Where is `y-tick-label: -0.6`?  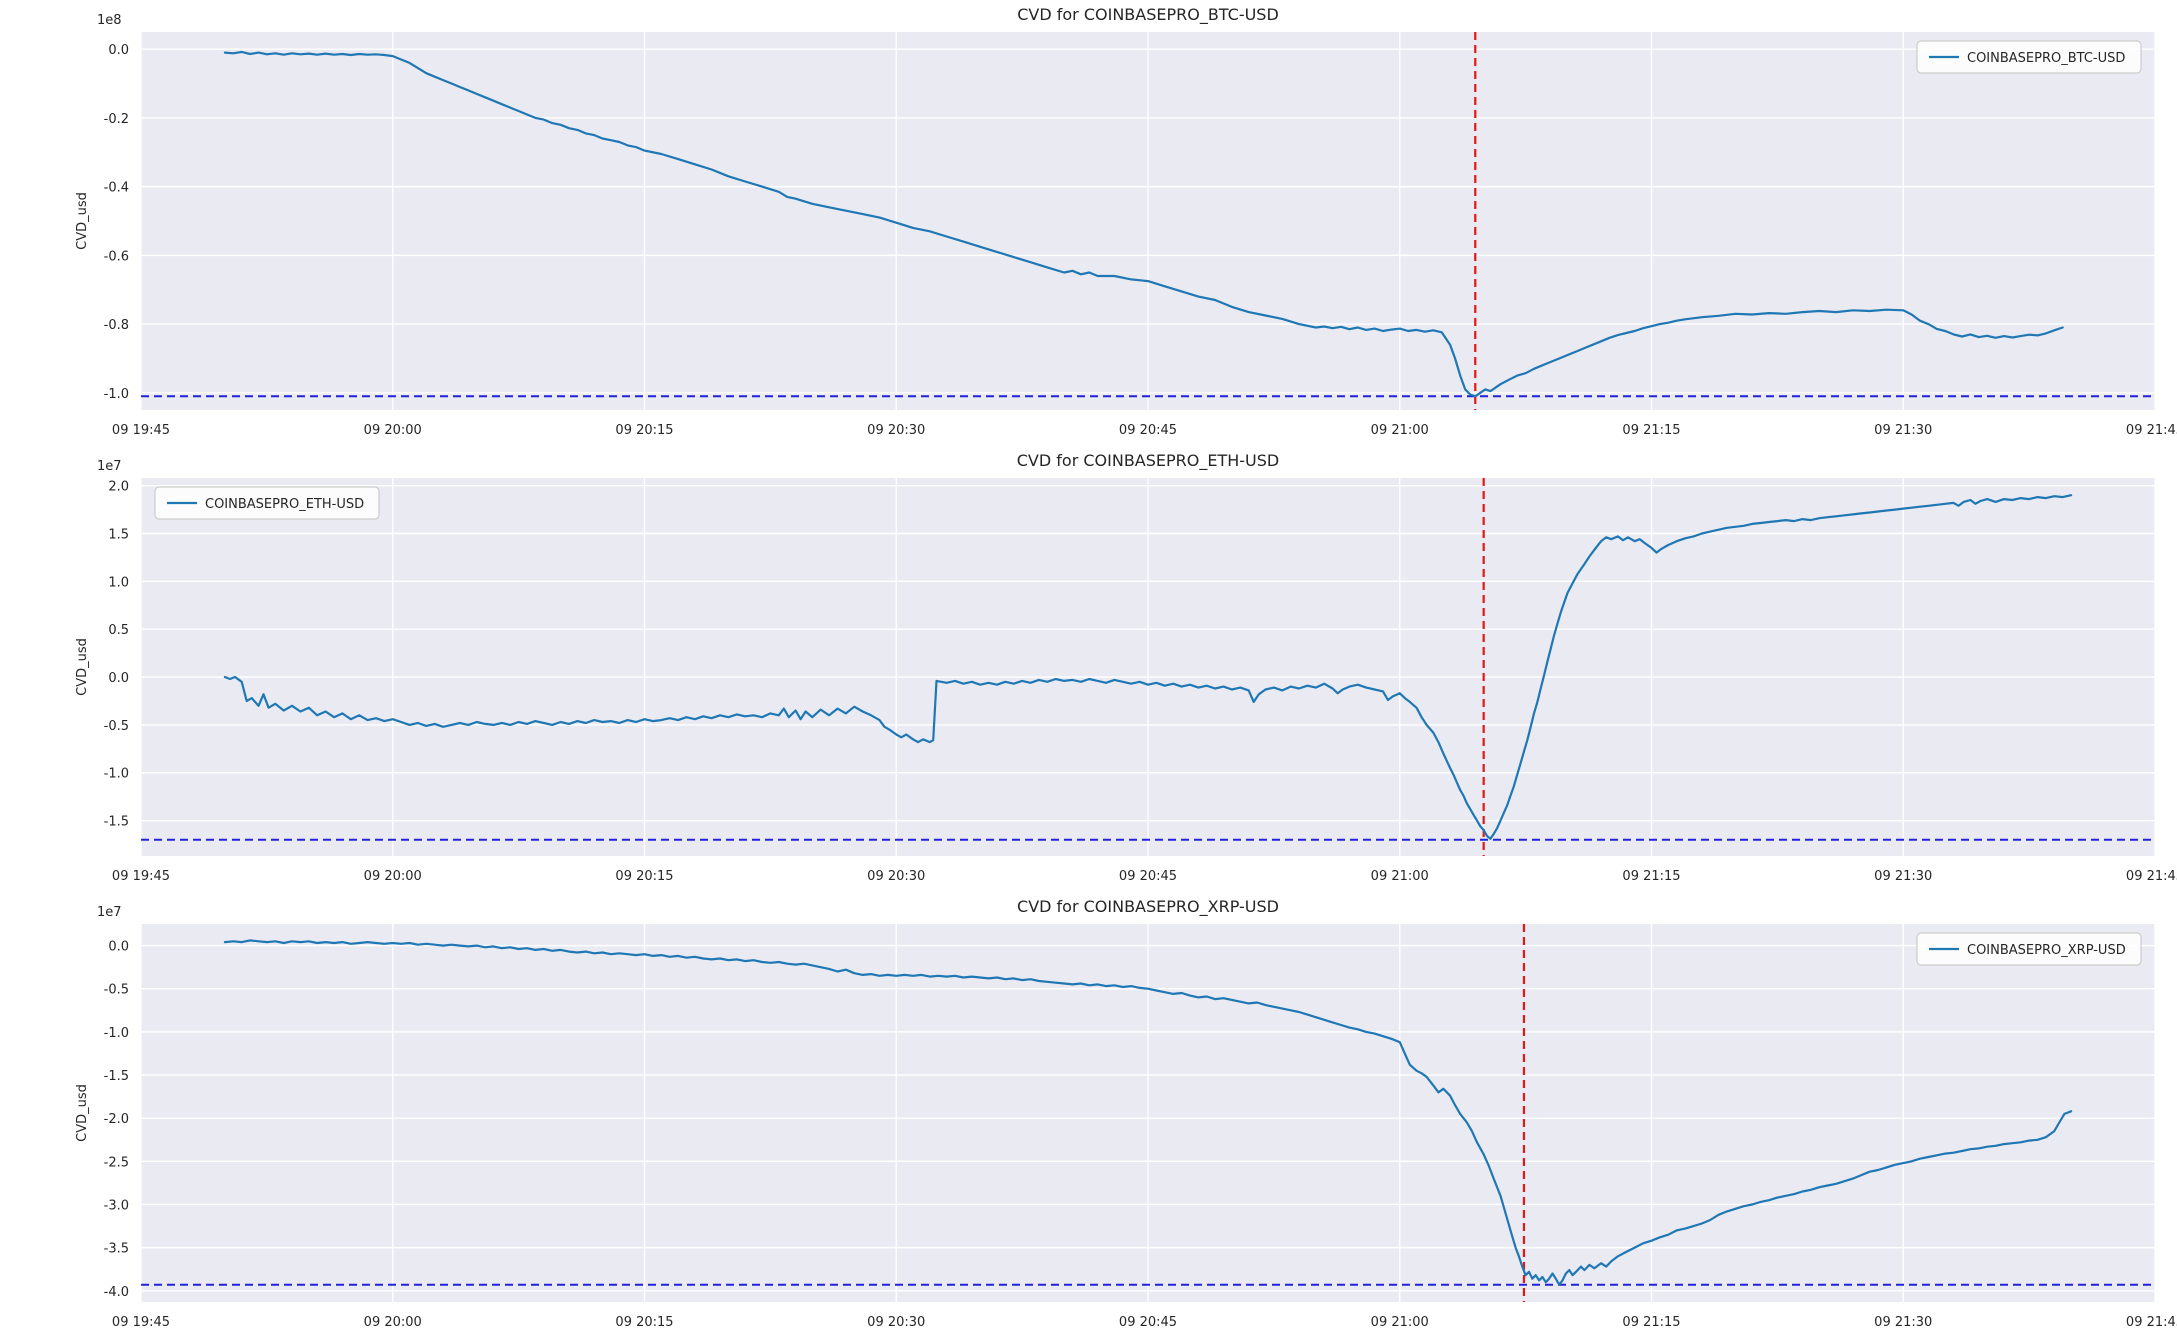 y-tick-label: -0.6 is located at coordinates (116, 256).